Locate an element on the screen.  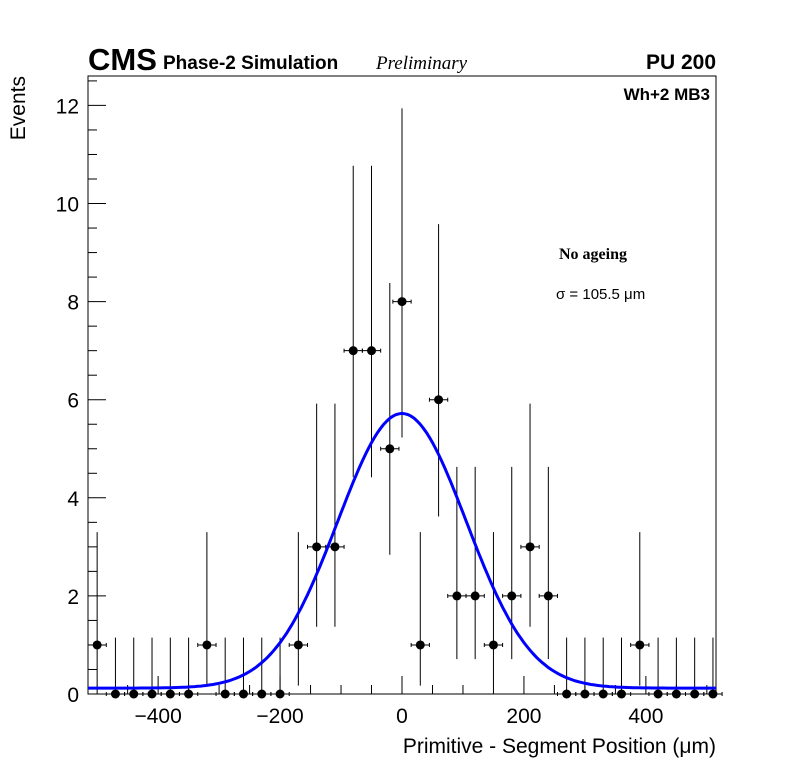
sigma-label: σ = 105.5 μm is located at coordinates (600, 294).